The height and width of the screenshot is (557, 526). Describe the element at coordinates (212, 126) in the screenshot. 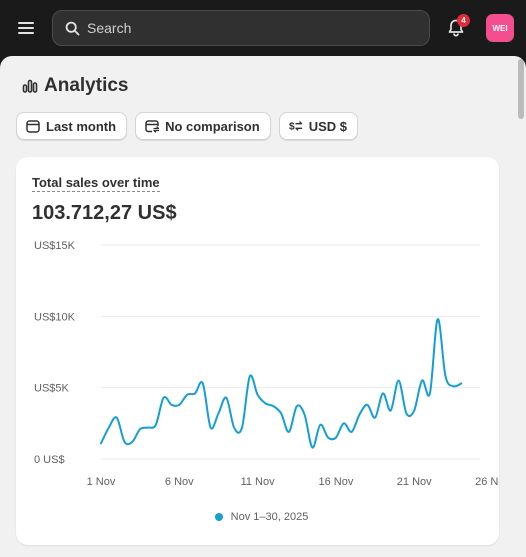

I see `comparison-label: No comparison` at that location.